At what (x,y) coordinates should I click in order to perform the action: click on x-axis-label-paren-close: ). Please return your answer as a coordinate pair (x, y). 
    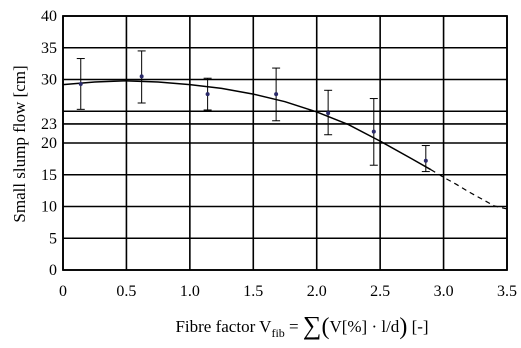
    Looking at the image, I should click on (403, 327).